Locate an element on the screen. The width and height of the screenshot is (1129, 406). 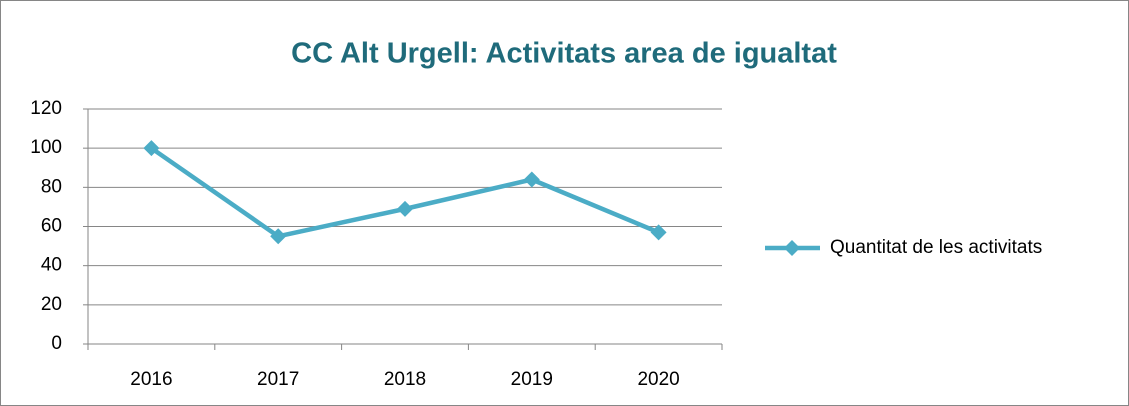
y-tick-label: 60 is located at coordinates (51, 226).